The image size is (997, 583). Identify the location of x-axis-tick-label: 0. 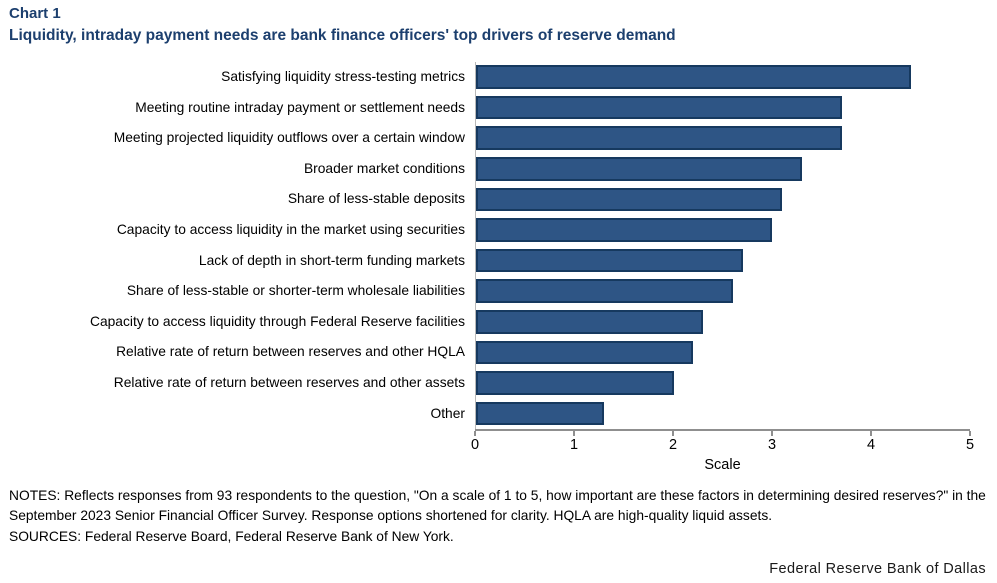
(475, 444).